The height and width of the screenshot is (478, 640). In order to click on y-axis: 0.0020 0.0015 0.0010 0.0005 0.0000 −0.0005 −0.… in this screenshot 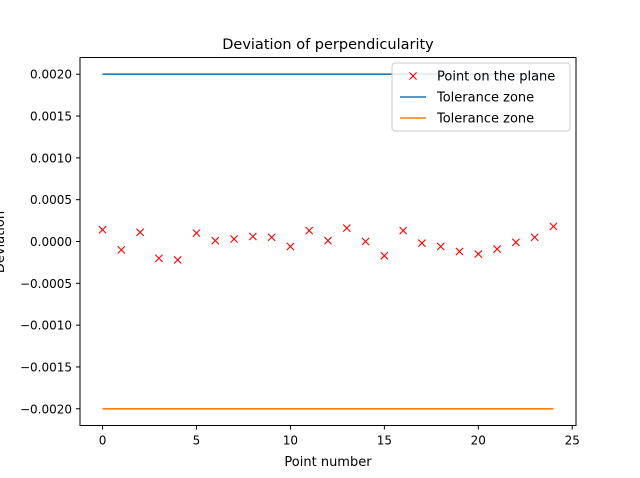, I will do `click(50, 242)`.